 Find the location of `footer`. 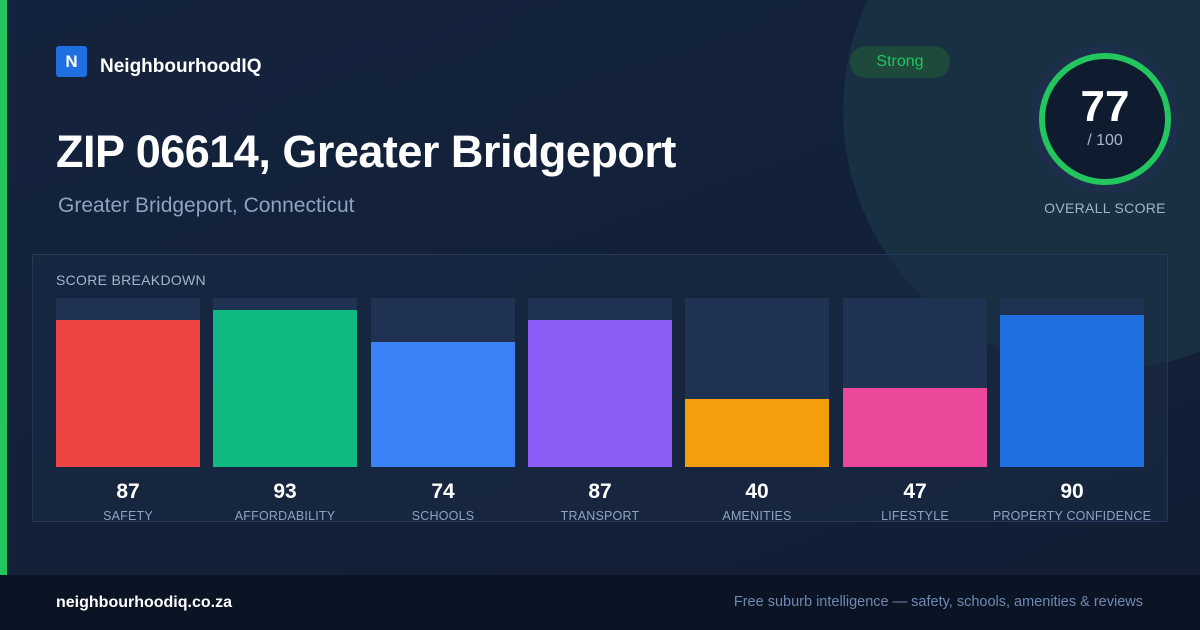

footer is located at coordinates (600, 602).